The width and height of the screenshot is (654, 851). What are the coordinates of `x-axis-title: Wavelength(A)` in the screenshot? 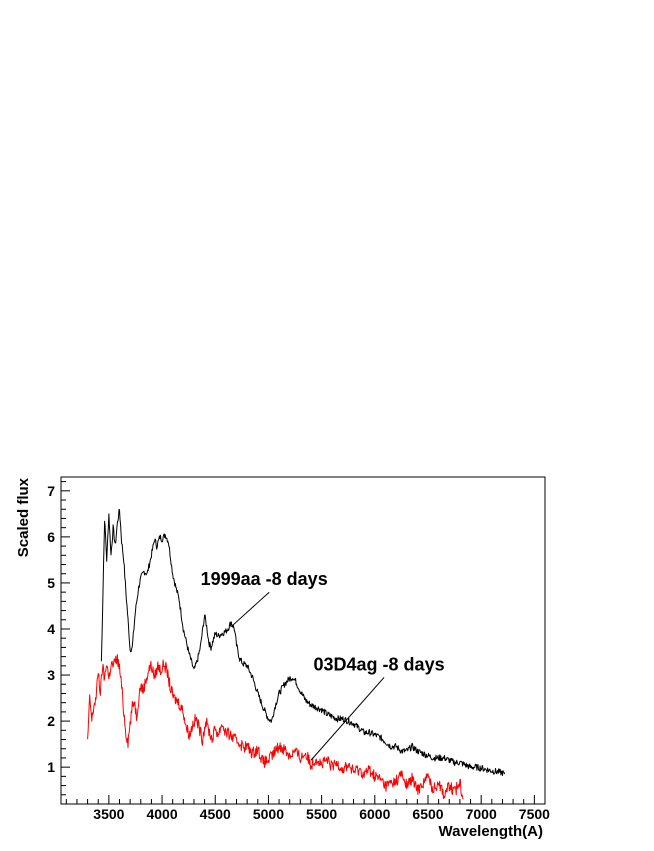 It's located at (491, 831).